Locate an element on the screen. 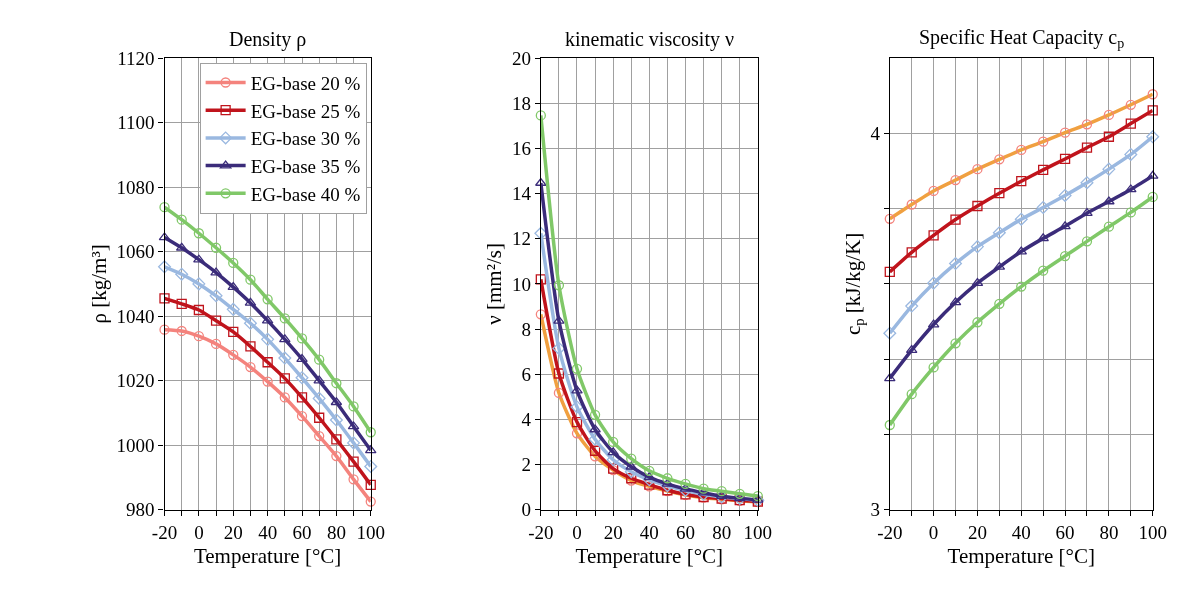  y-tick-label: 1020 is located at coordinates (135, 381).